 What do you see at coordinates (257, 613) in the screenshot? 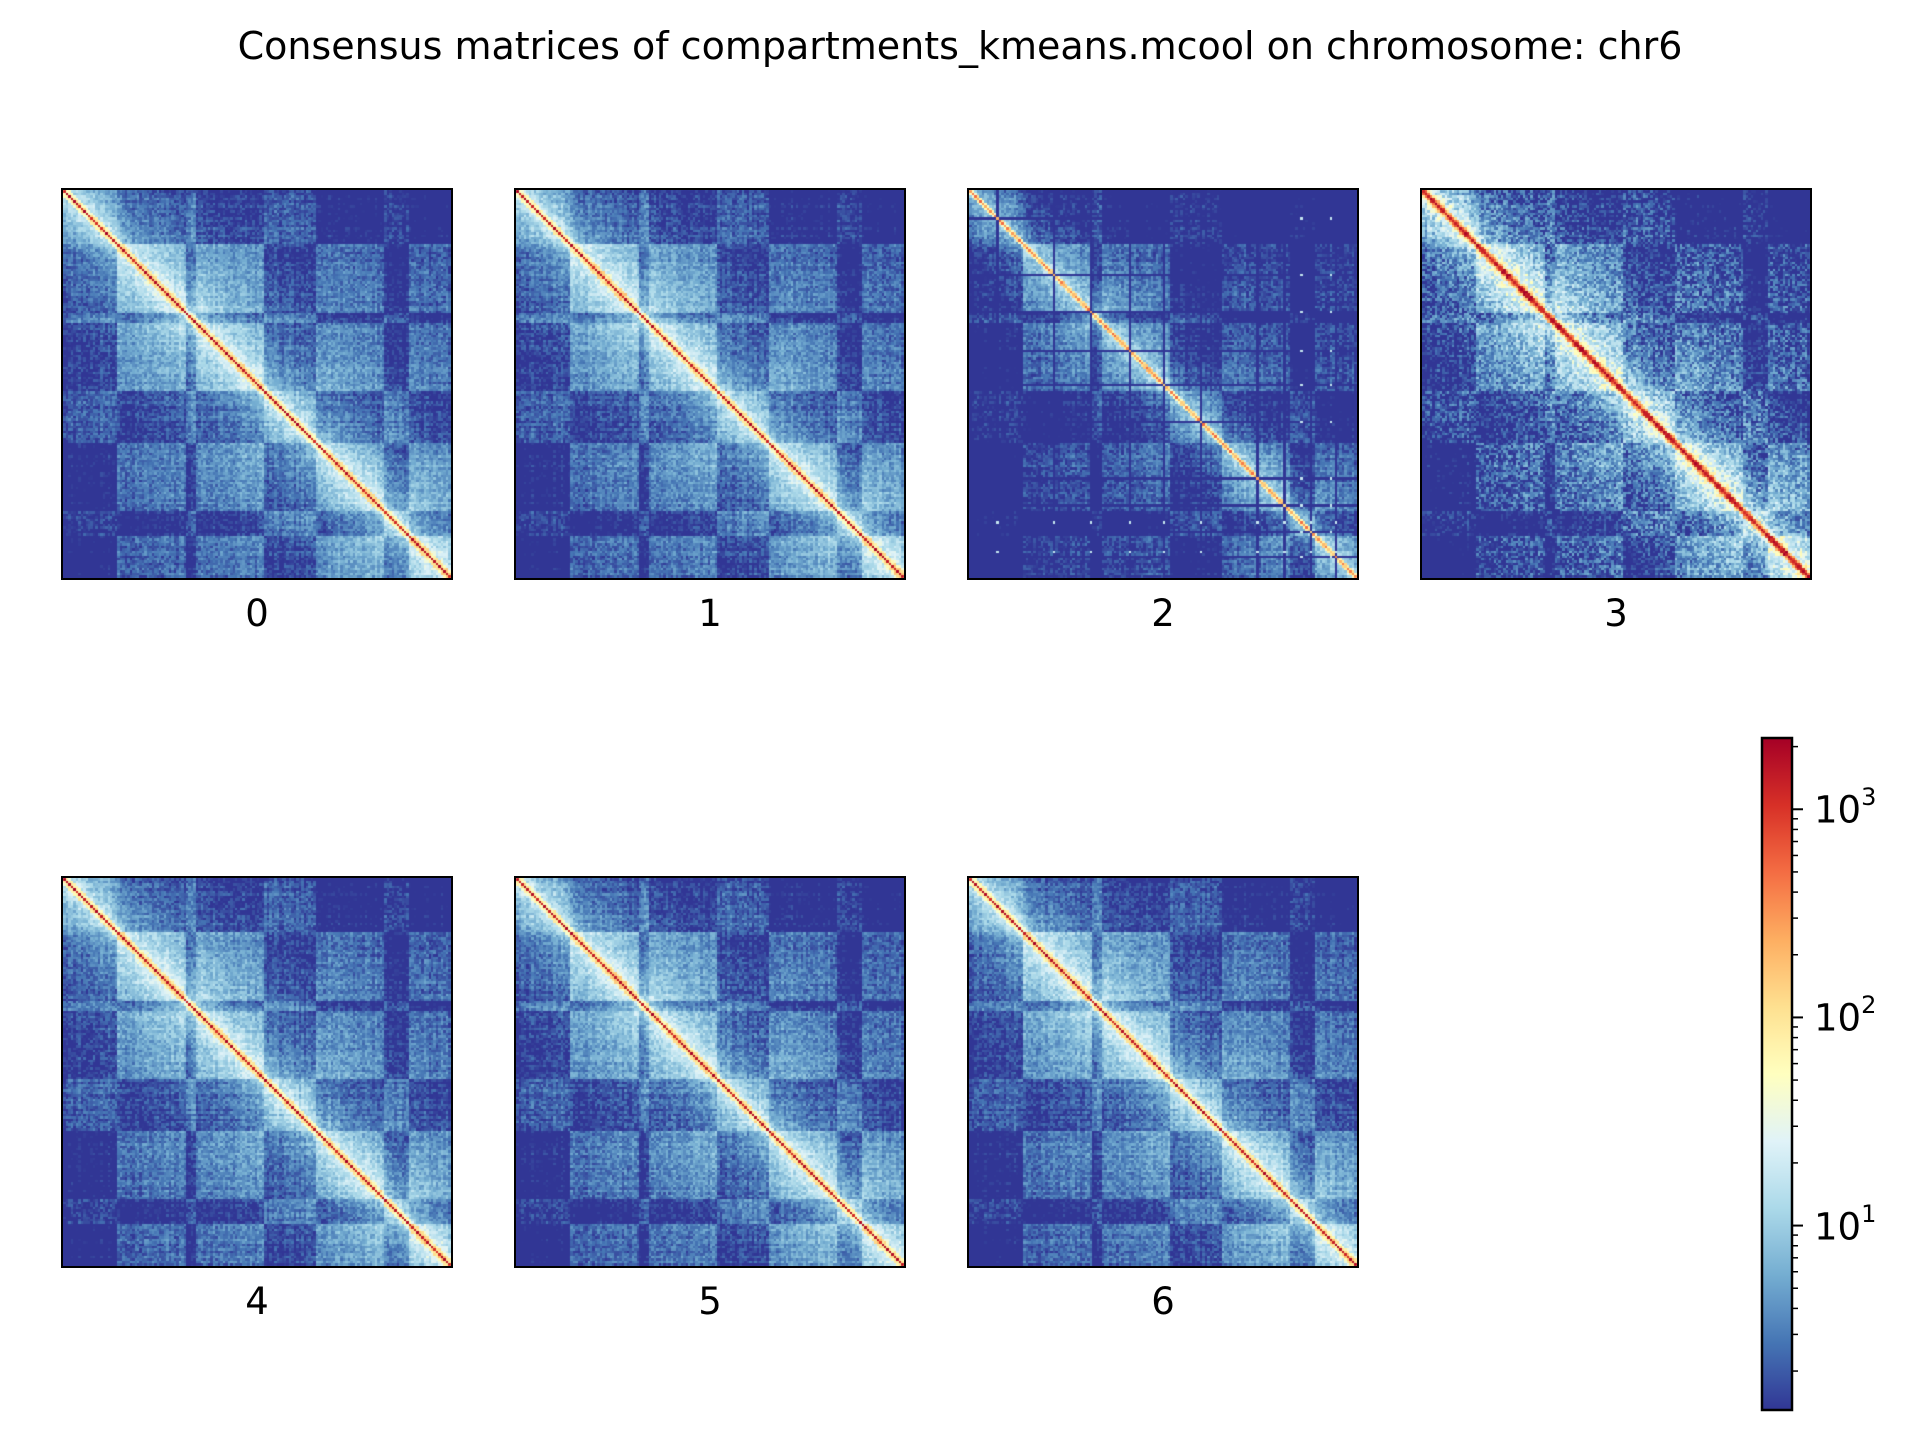
I see `panel-label: 0` at bounding box center [257, 613].